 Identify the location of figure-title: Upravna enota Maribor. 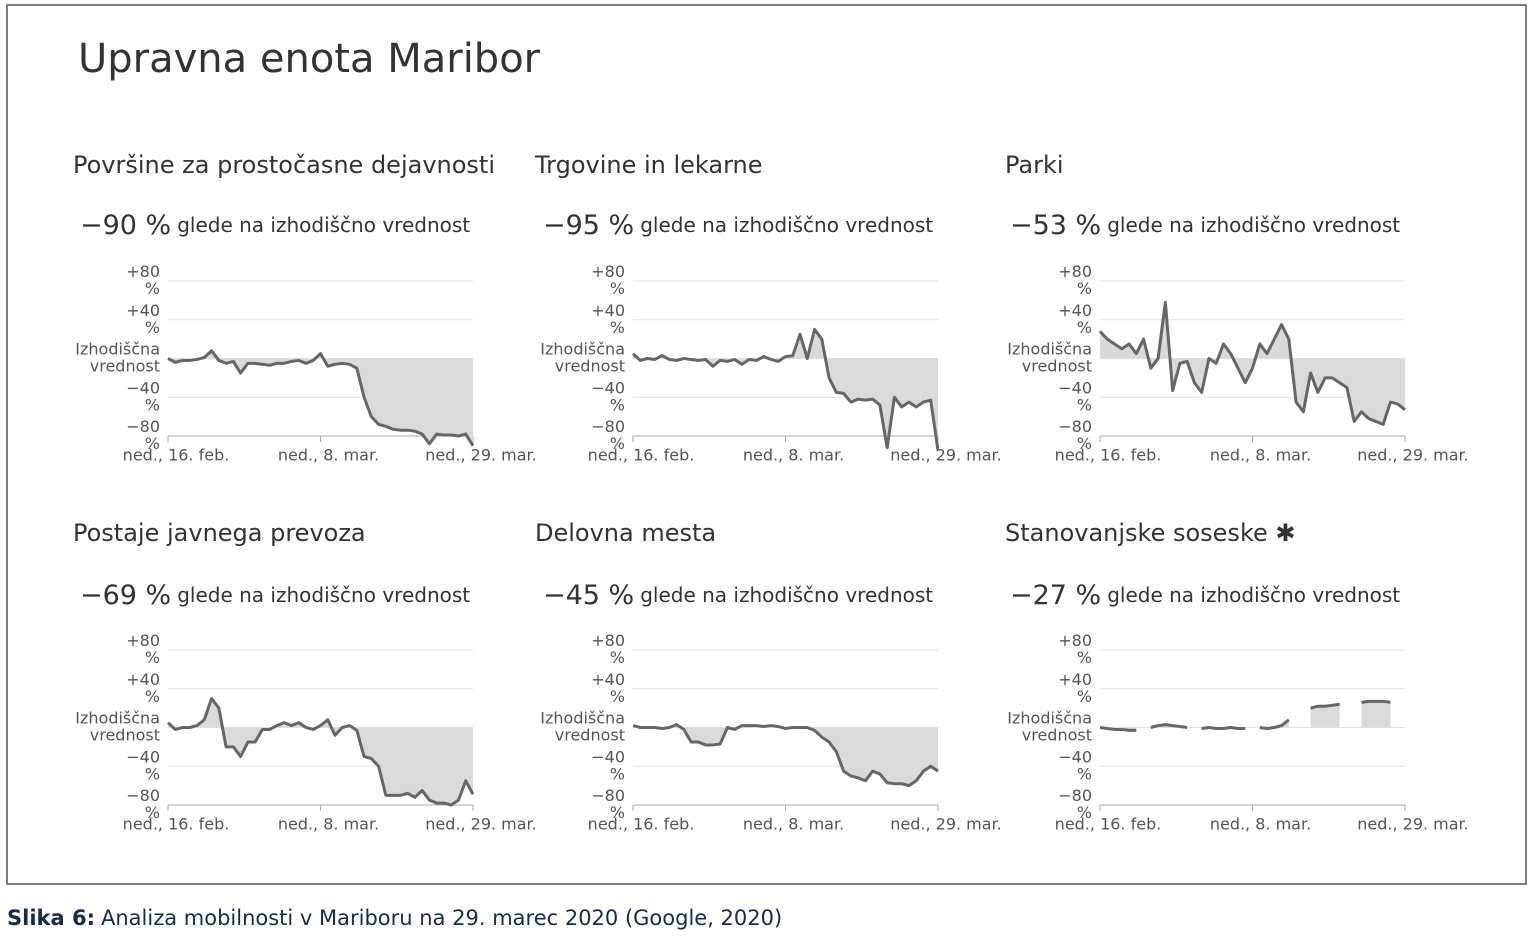
(309, 59).